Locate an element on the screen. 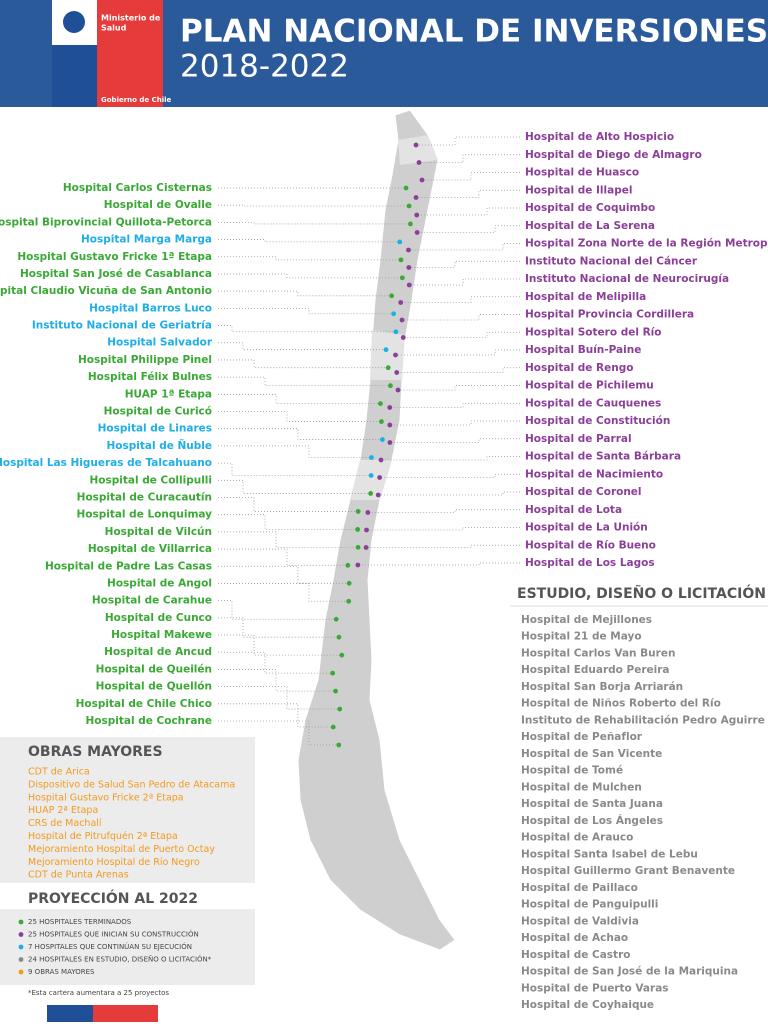 This screenshot has width=768, height=1024. study-label: Hospital de Puerto Varas is located at coordinates (595, 988).